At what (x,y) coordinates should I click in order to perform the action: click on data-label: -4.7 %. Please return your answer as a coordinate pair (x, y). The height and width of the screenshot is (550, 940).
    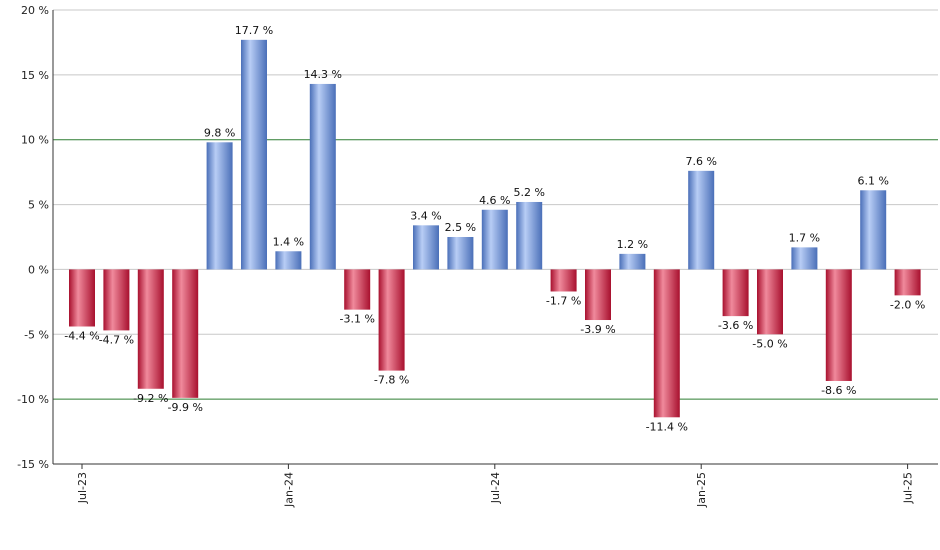
    Looking at the image, I should click on (116, 339).